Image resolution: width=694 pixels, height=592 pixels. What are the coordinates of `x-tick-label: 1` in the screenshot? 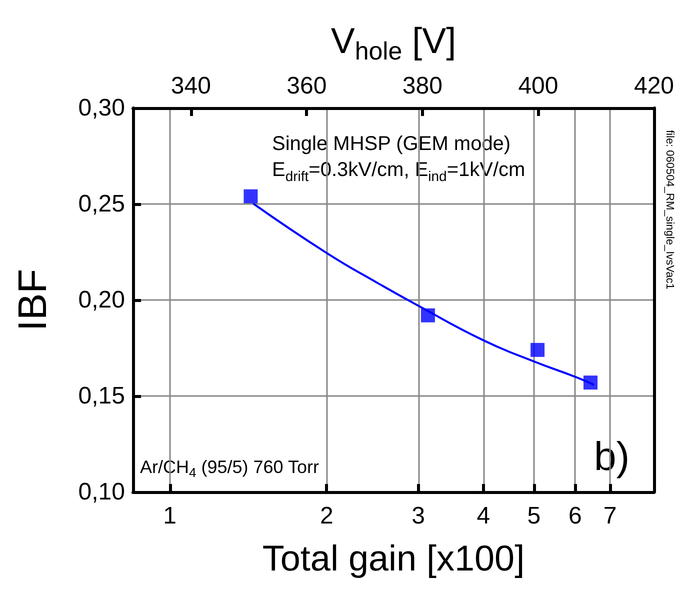 It's located at (169, 516).